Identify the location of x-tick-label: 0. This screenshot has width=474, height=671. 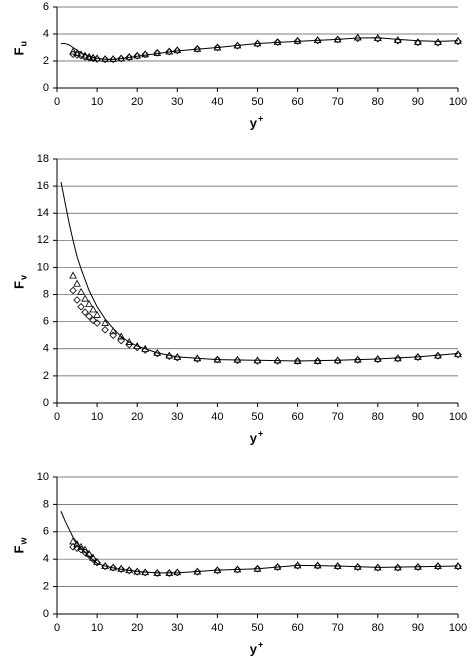
(57, 102).